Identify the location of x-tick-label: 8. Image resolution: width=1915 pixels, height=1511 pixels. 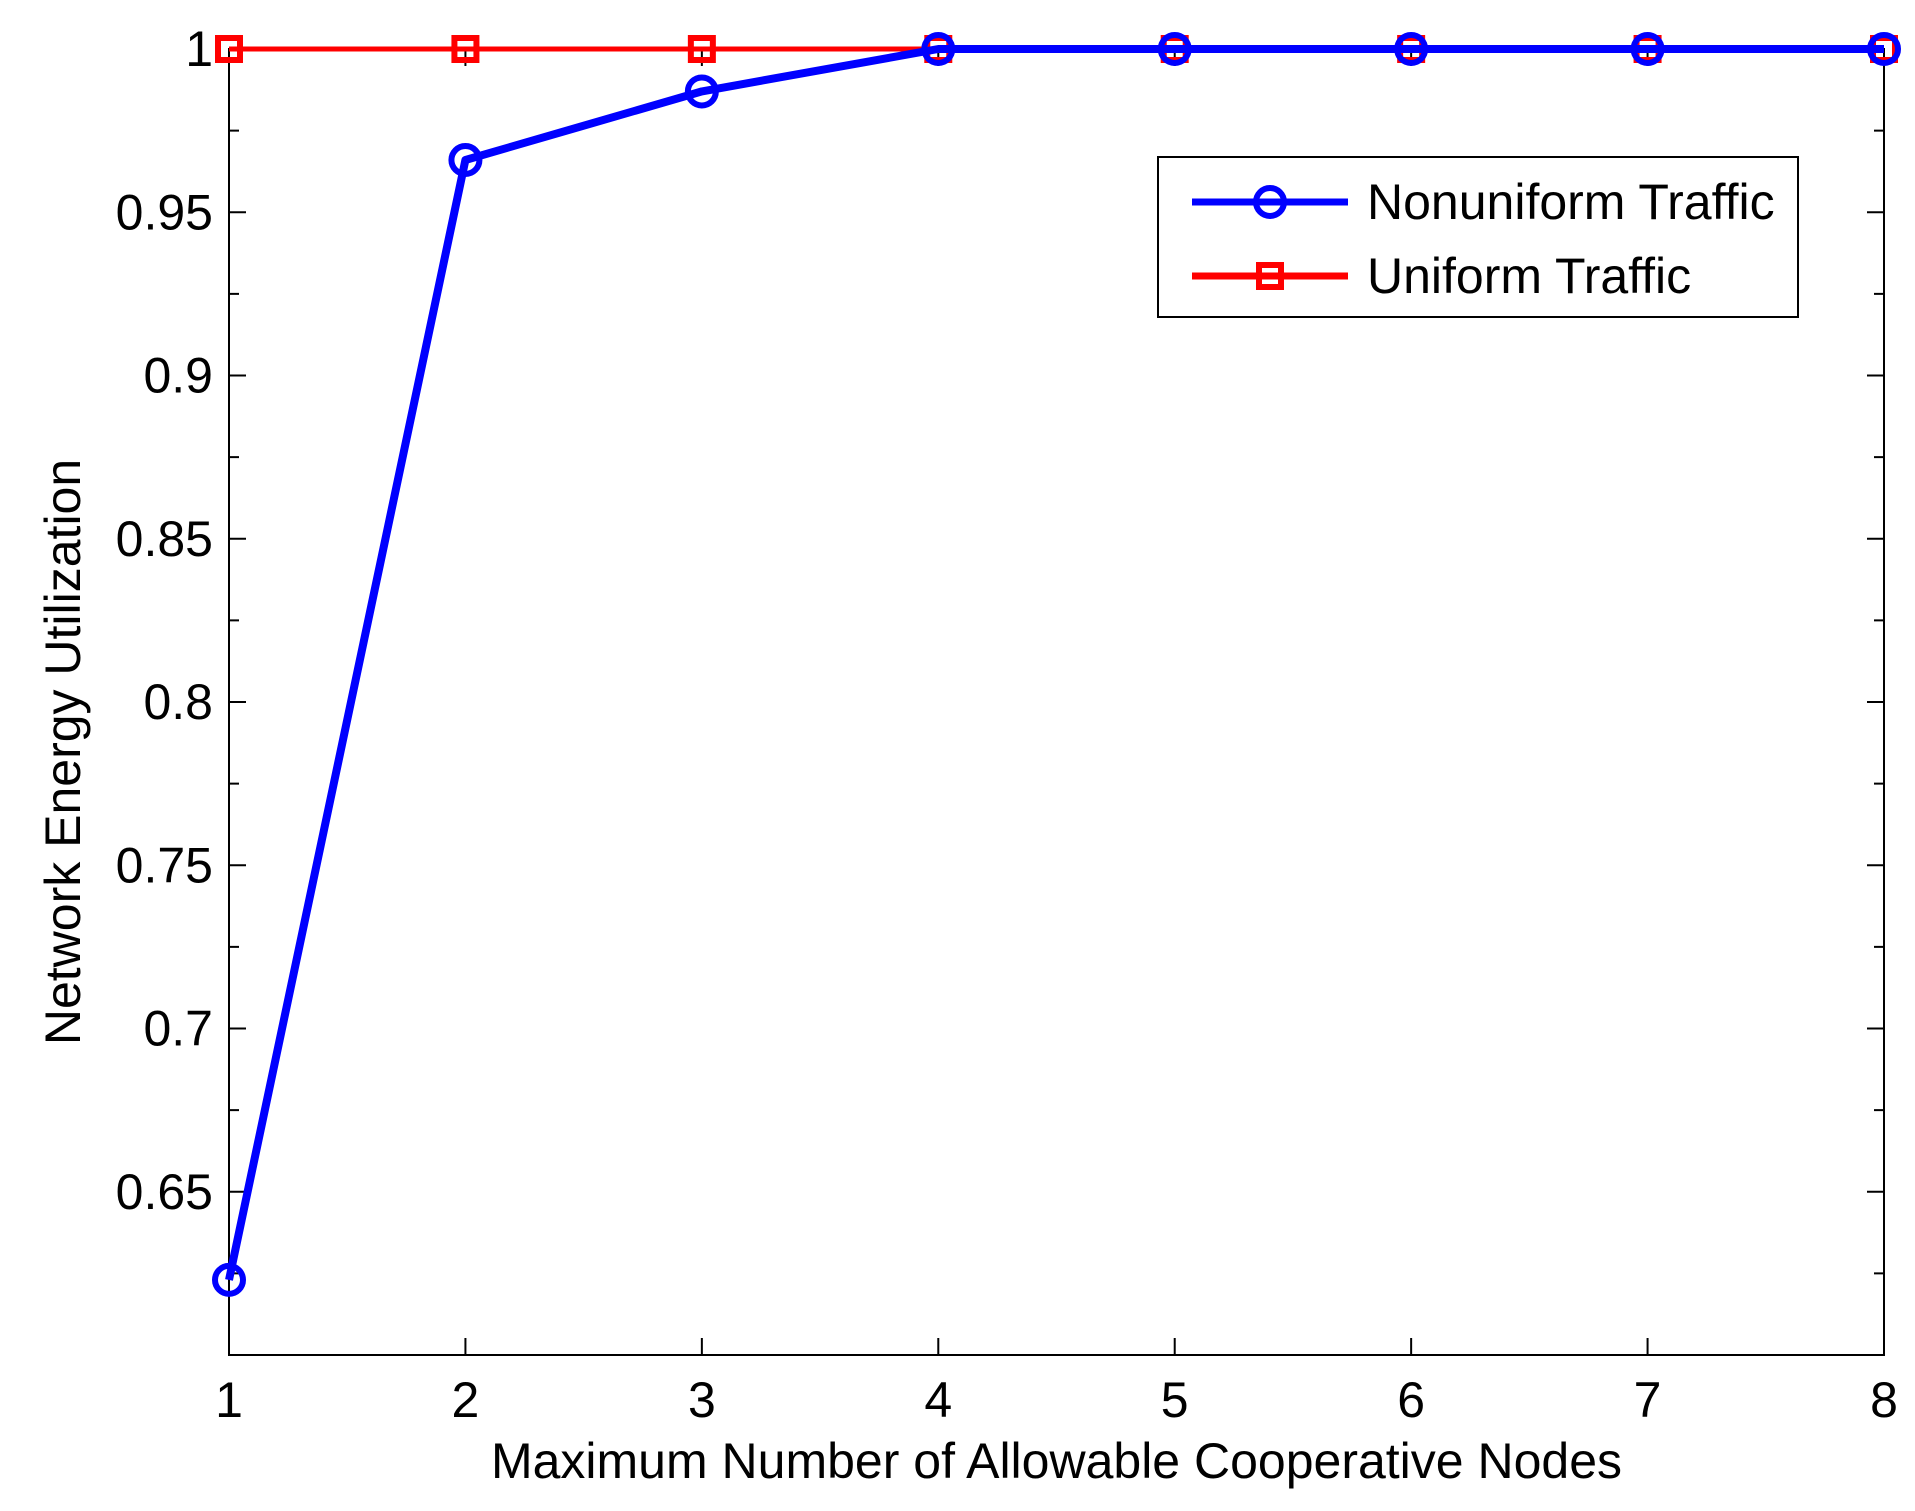
(1884, 1400).